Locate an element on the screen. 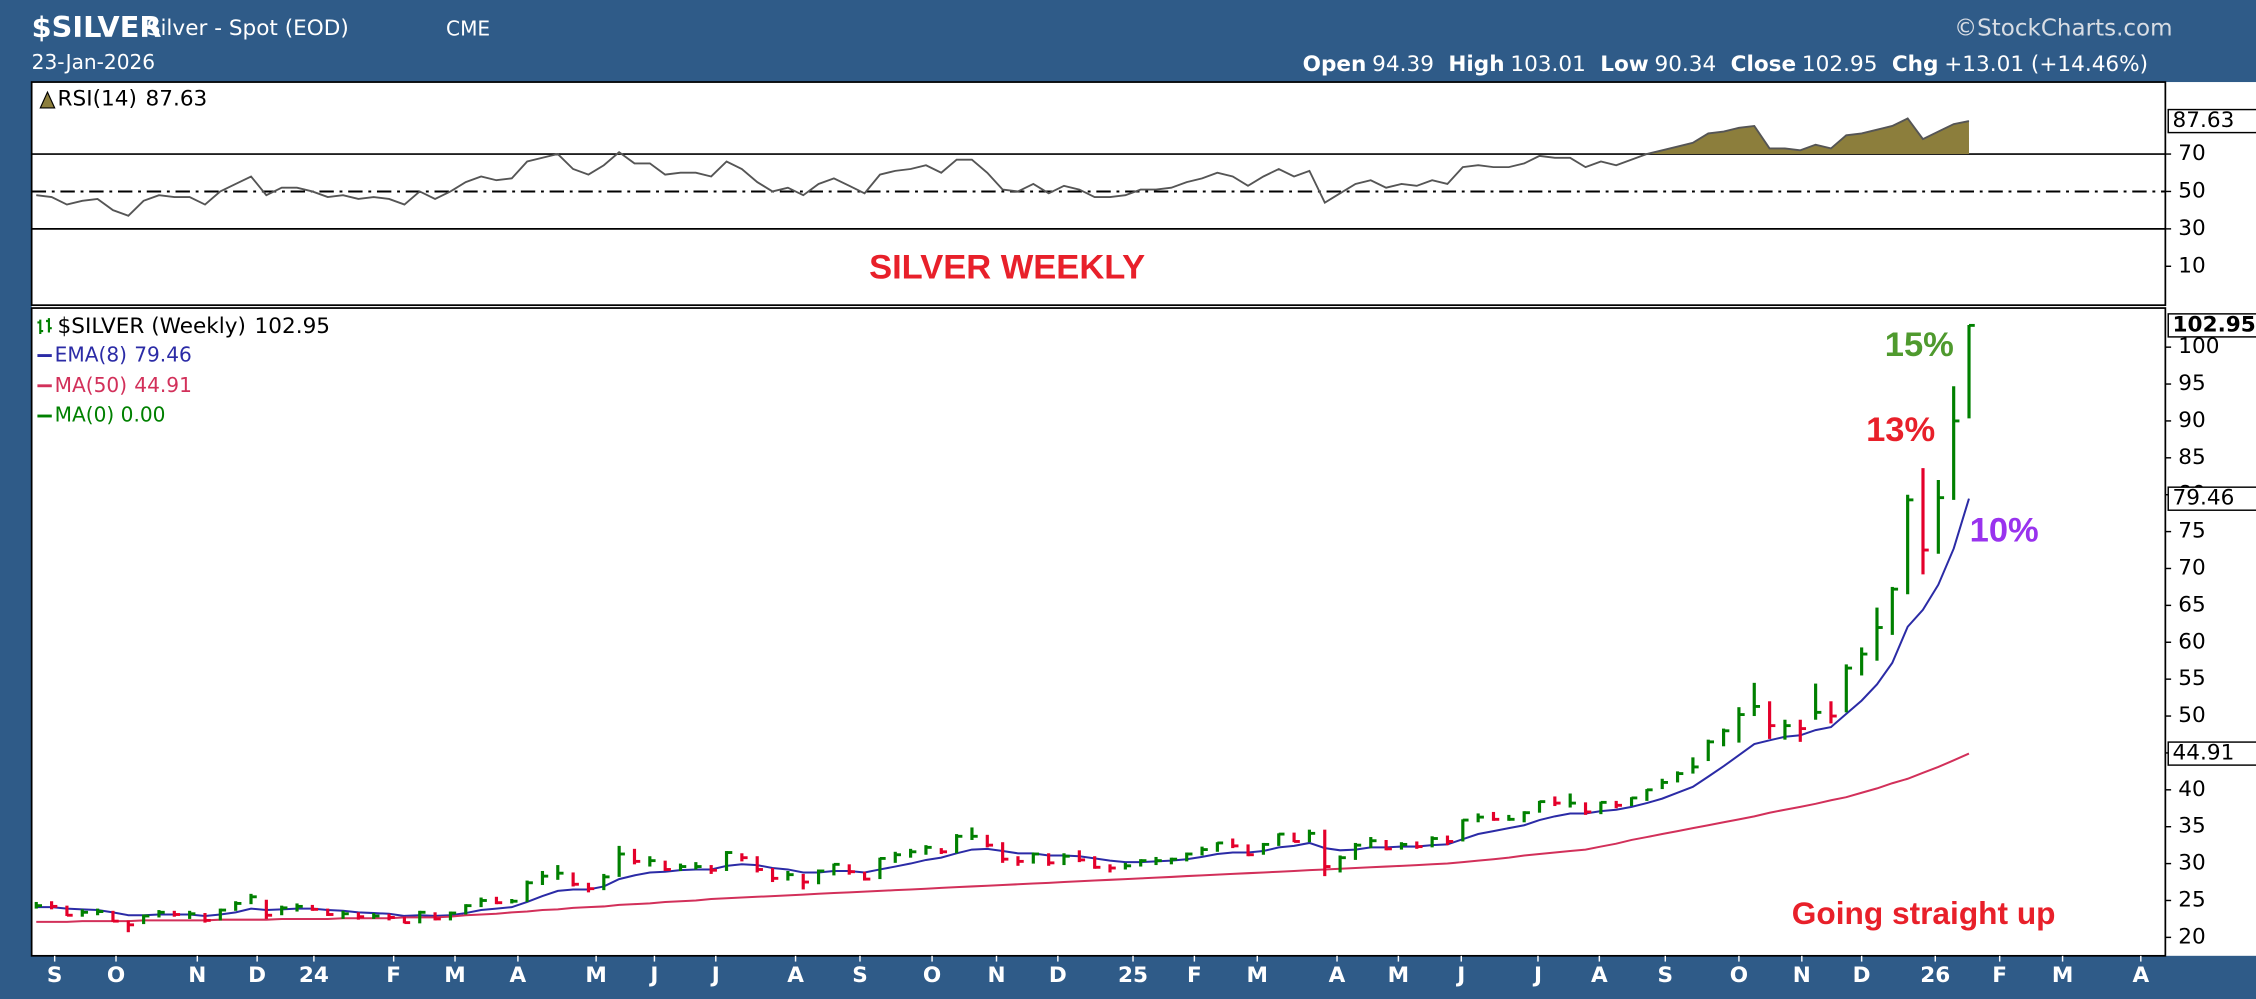 This screenshot has width=2256, height=999. y-tick-label: 50 is located at coordinates (2191, 715).